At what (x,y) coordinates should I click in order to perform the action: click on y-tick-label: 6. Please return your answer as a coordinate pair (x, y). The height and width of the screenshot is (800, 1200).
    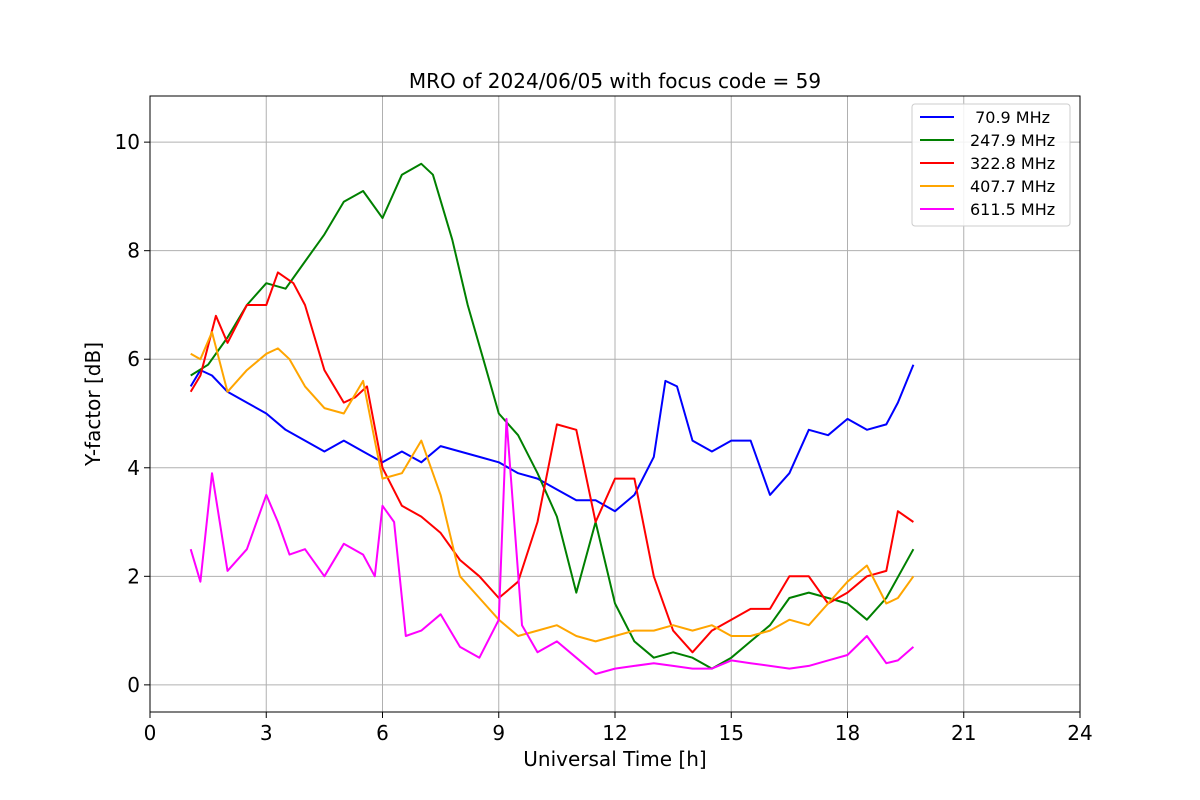
    Looking at the image, I should click on (133, 359).